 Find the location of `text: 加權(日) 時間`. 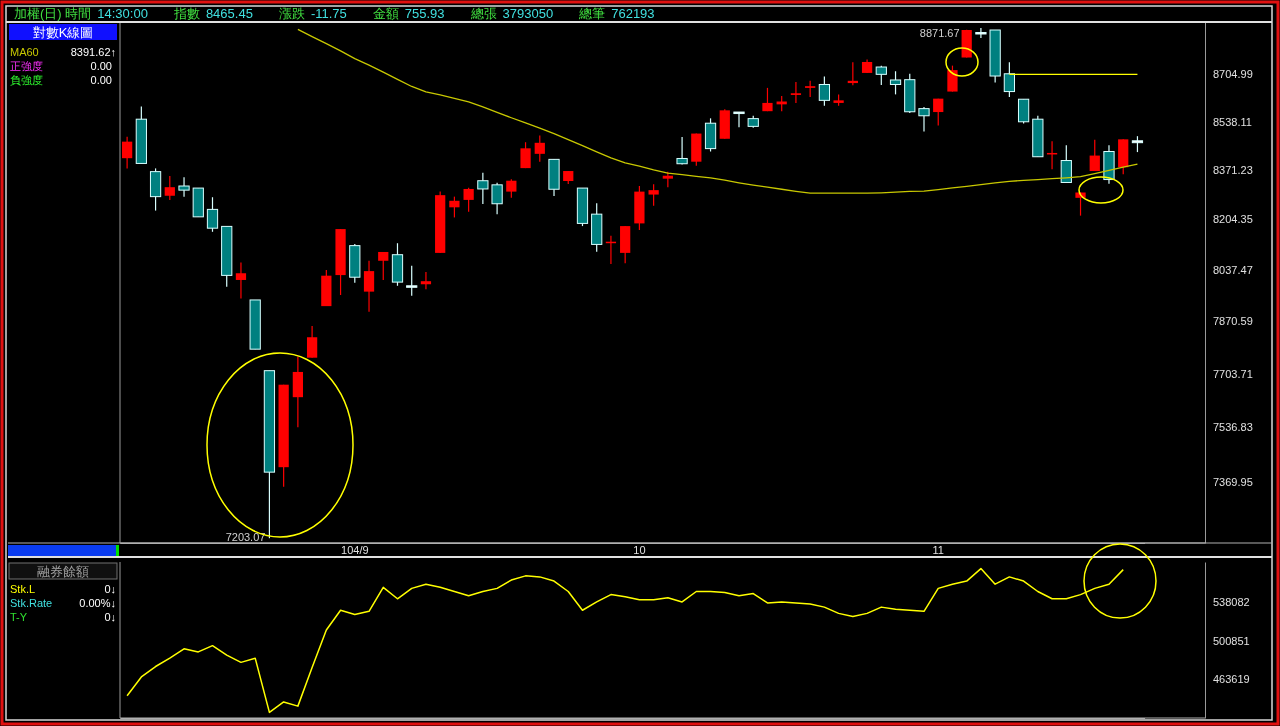

text: 加權(日) 時間 is located at coordinates (53, 13).